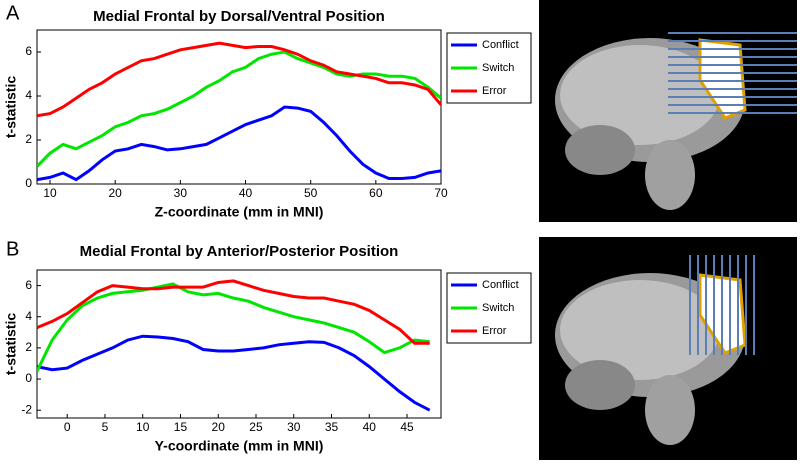 Image resolution: width=800 pixels, height=466 pixels. What do you see at coordinates (239, 446) in the screenshot?
I see `x-axis-label: Y-coordinate (mm in MNI)` at bounding box center [239, 446].